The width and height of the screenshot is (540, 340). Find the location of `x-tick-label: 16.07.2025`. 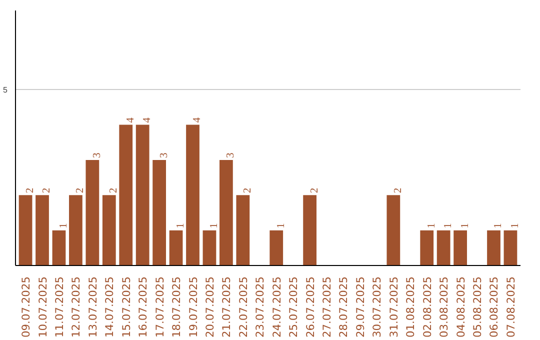

x-tick-label: 16.07.2025 is located at coordinates (143, 307).